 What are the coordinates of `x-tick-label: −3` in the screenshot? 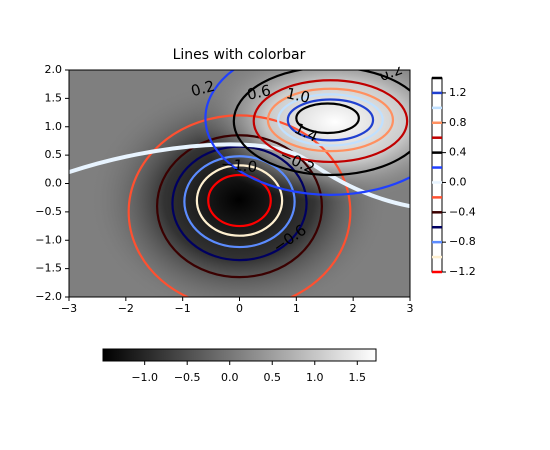 It's located at (69, 308).